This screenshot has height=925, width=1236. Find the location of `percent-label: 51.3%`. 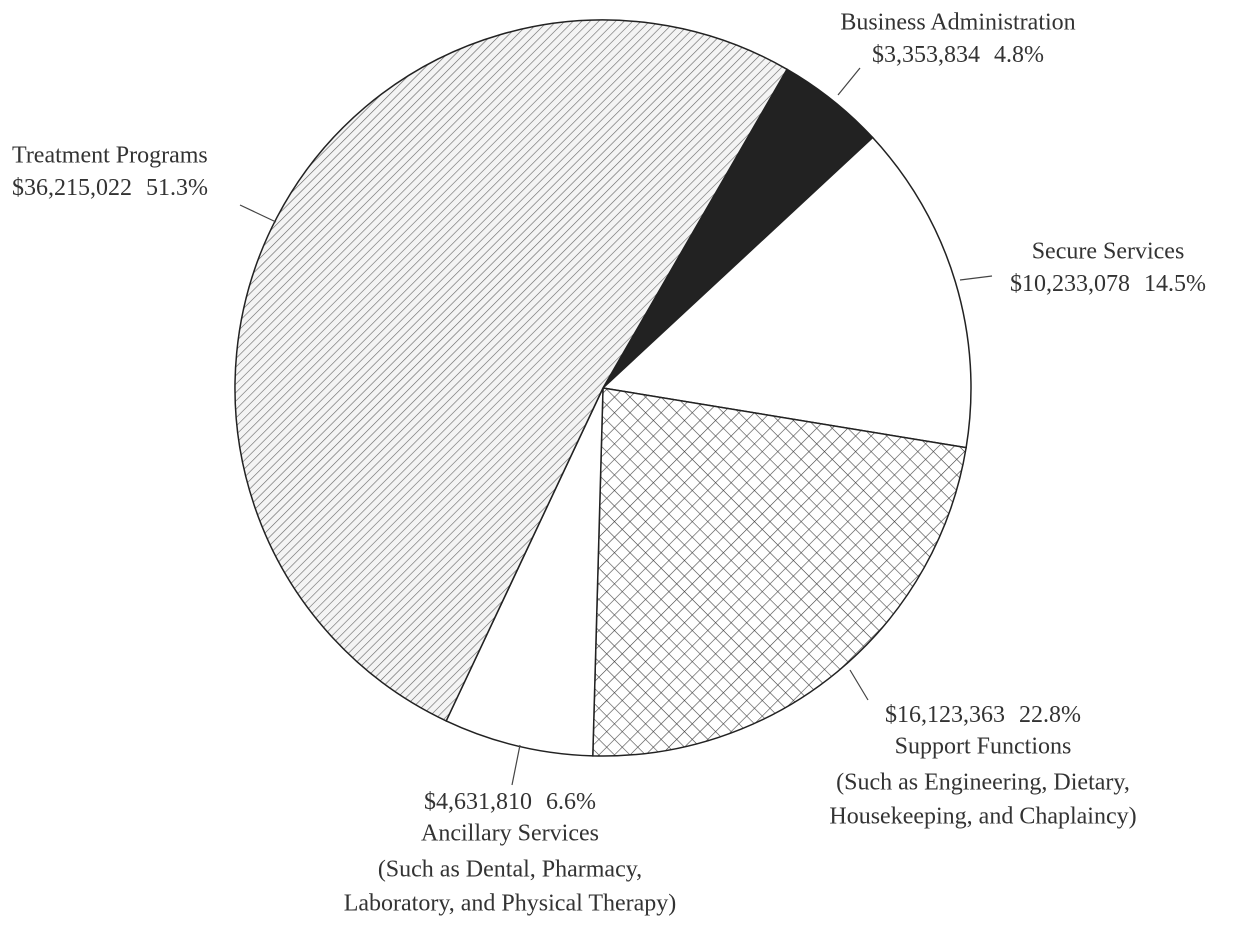

percent-label: 51.3% is located at coordinates (177, 188).